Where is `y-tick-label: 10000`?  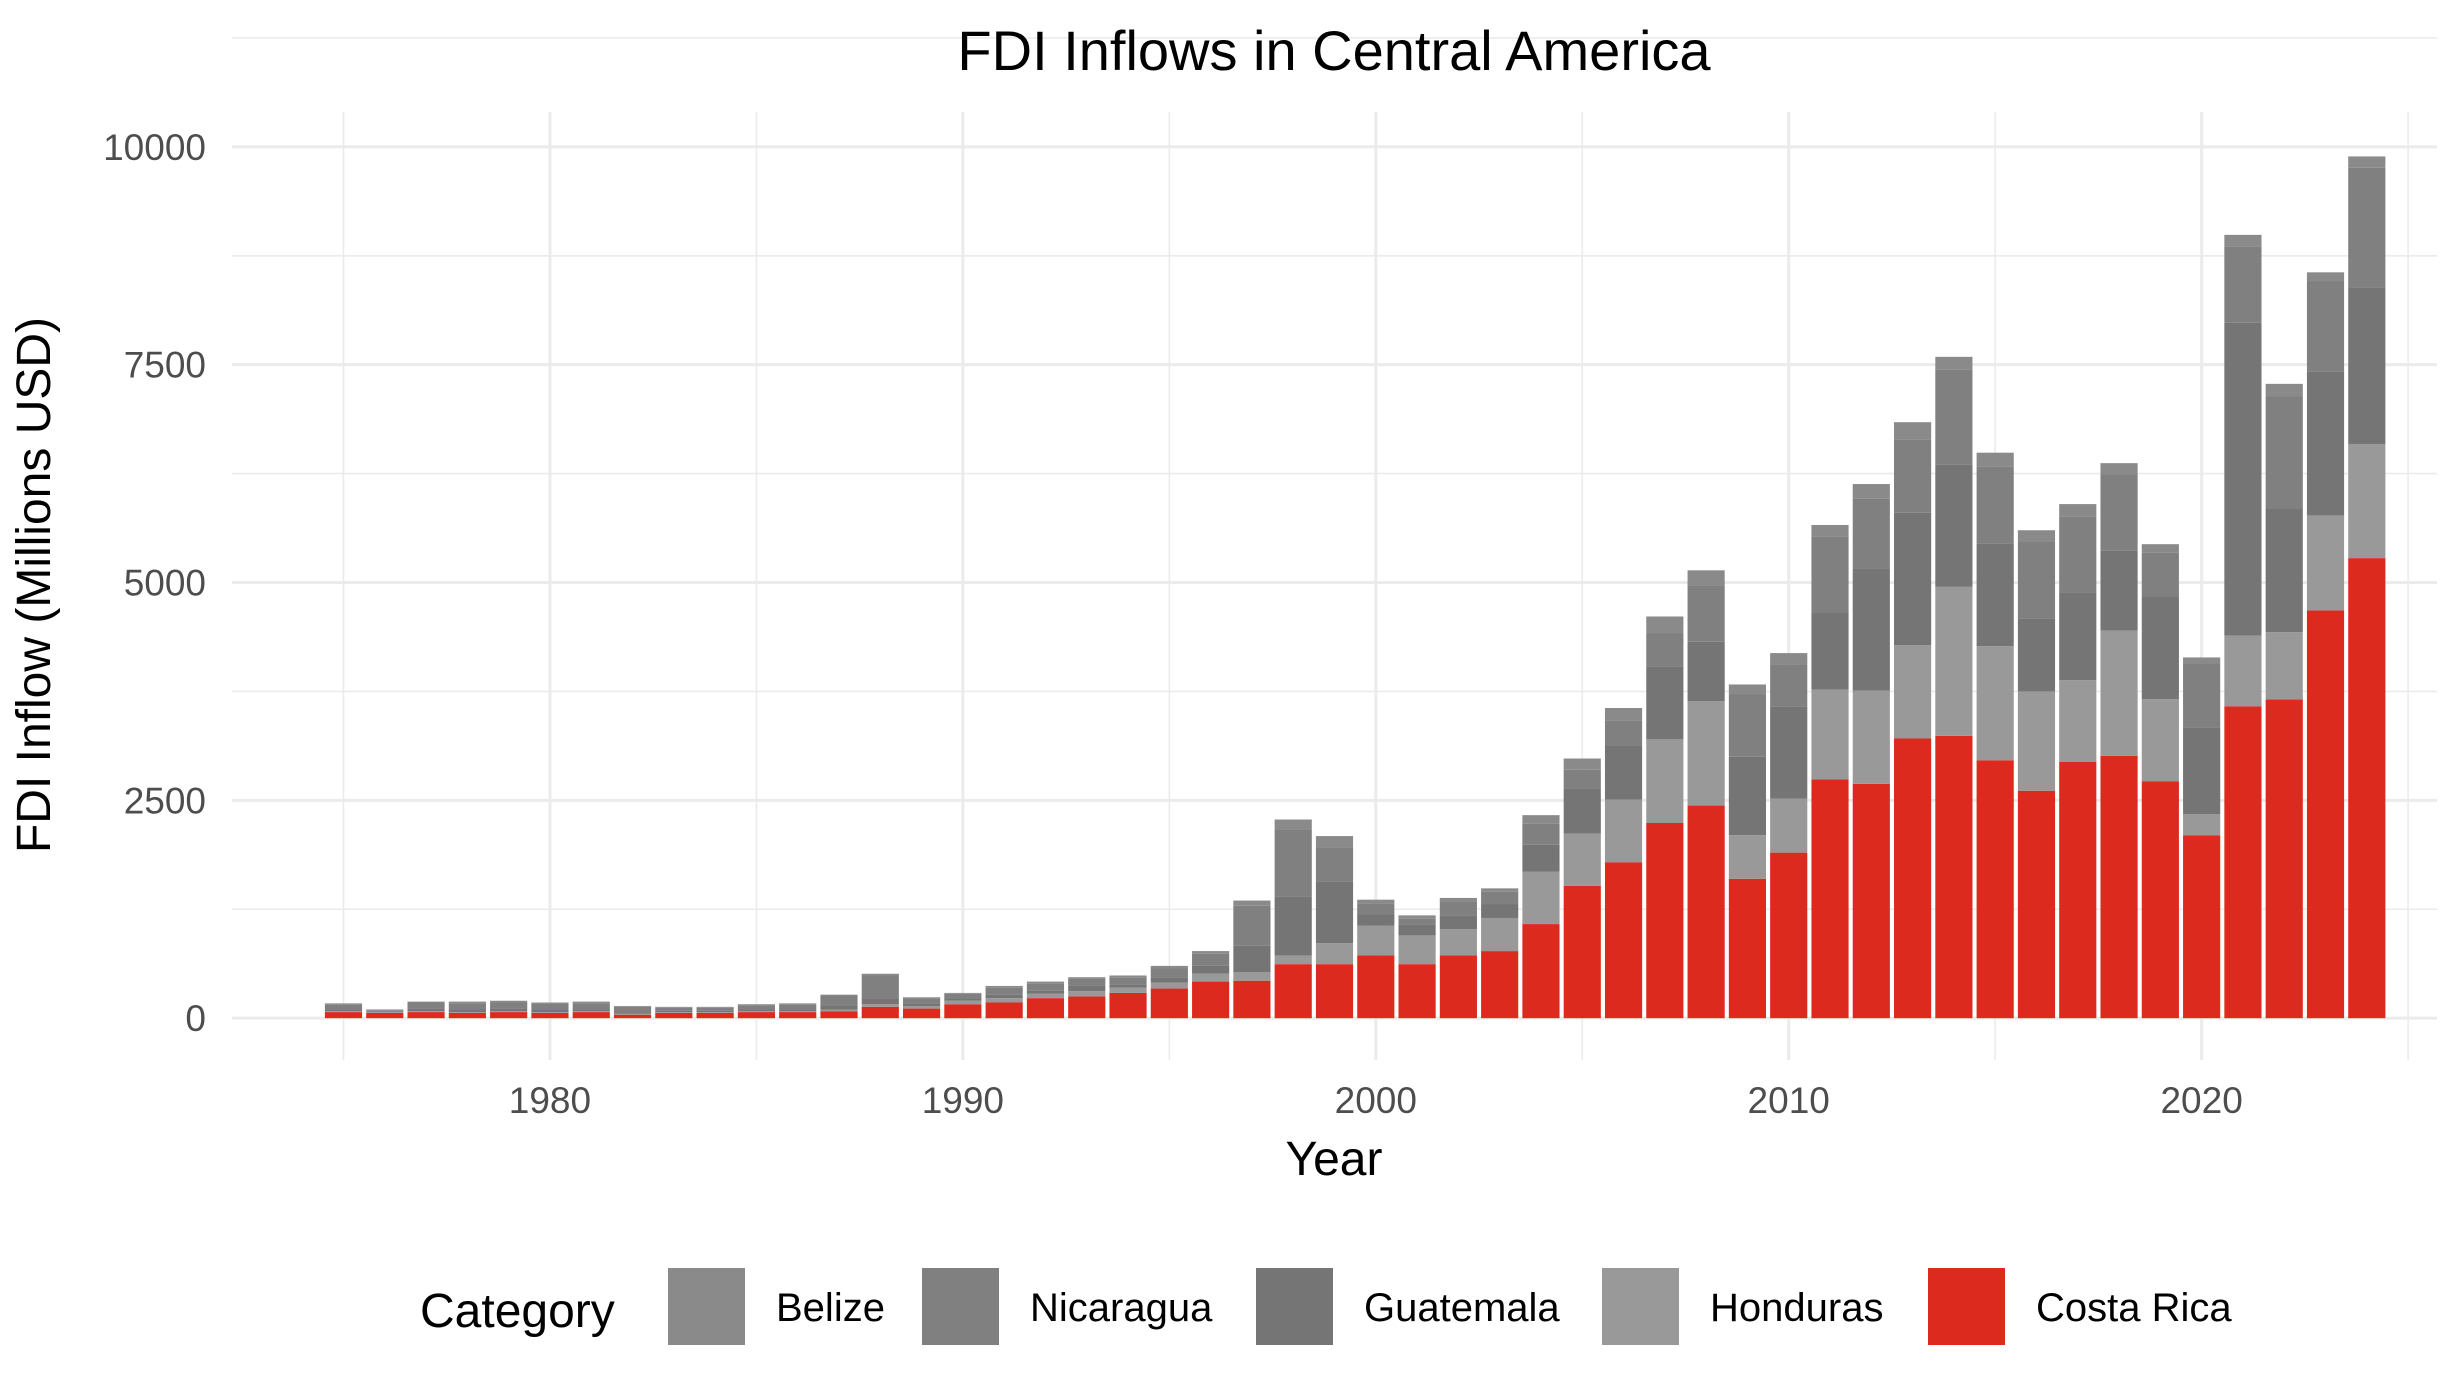 y-tick-label: 10000 is located at coordinates (154, 147).